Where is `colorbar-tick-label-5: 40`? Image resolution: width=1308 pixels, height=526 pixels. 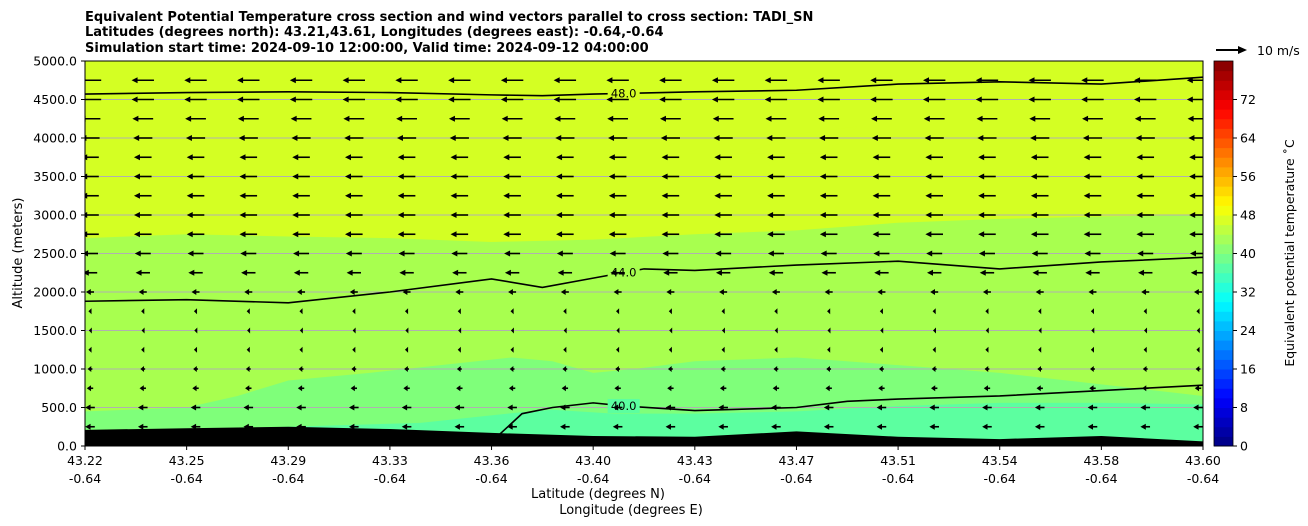 colorbar-tick-label-5: 40 is located at coordinates (1248, 253).